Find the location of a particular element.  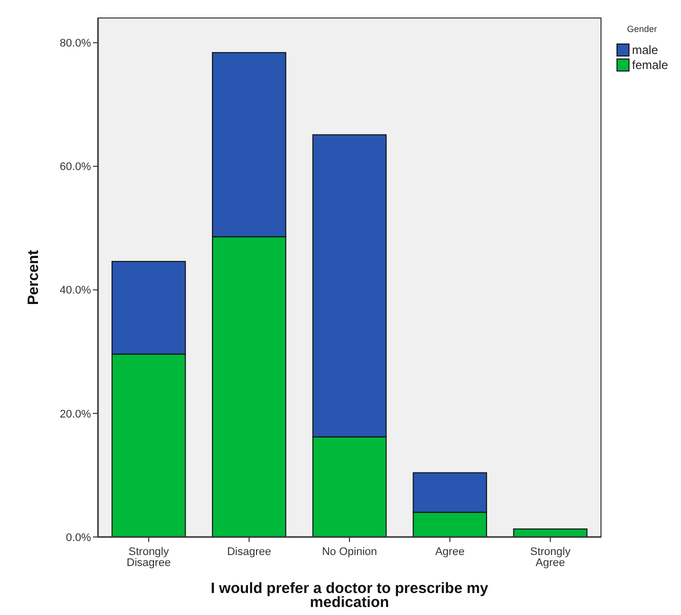

x-tick-label: Disagree is located at coordinates (249, 552).